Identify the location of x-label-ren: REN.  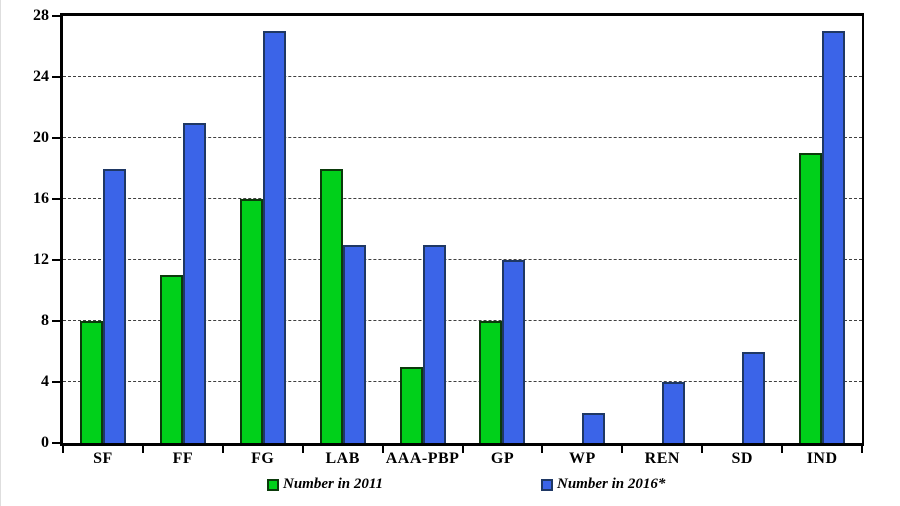
(662, 458).